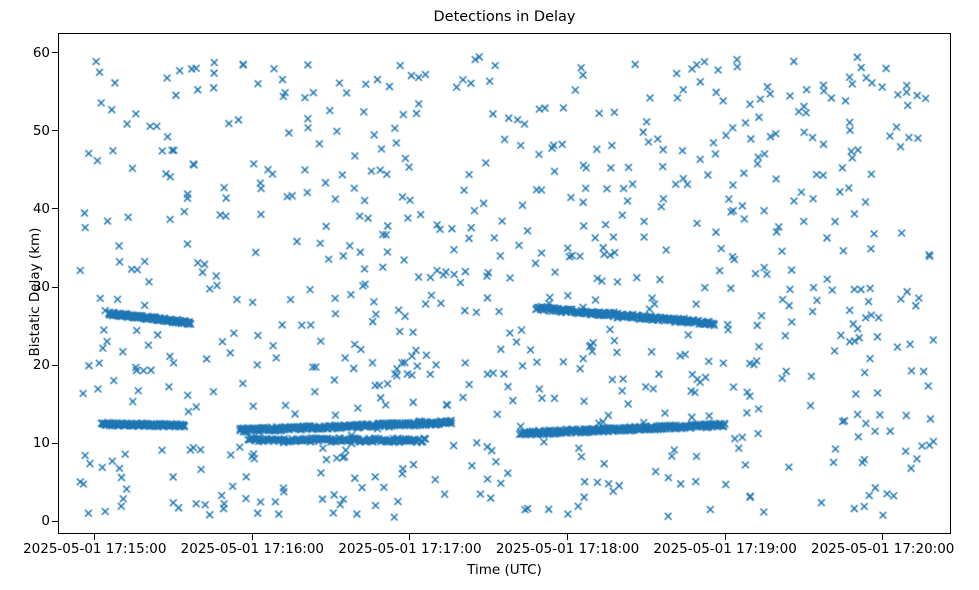 This screenshot has width=979, height=590. Describe the element at coordinates (567, 549) in the screenshot. I see `x-tick-label: 2025-05-01 17:18:00` at that location.